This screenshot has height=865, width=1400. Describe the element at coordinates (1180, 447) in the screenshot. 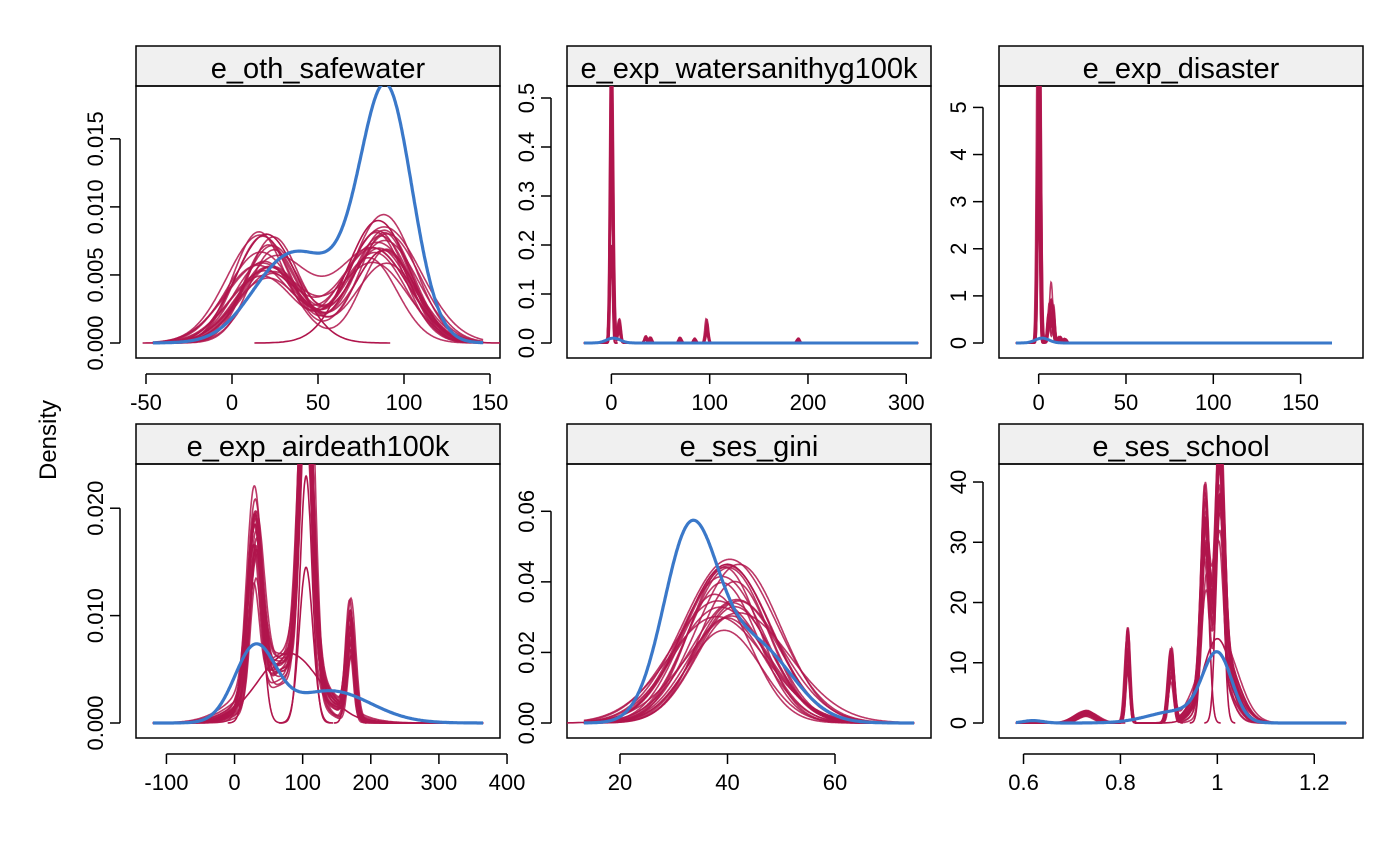

I see `panel-title: e_ses_school` at that location.